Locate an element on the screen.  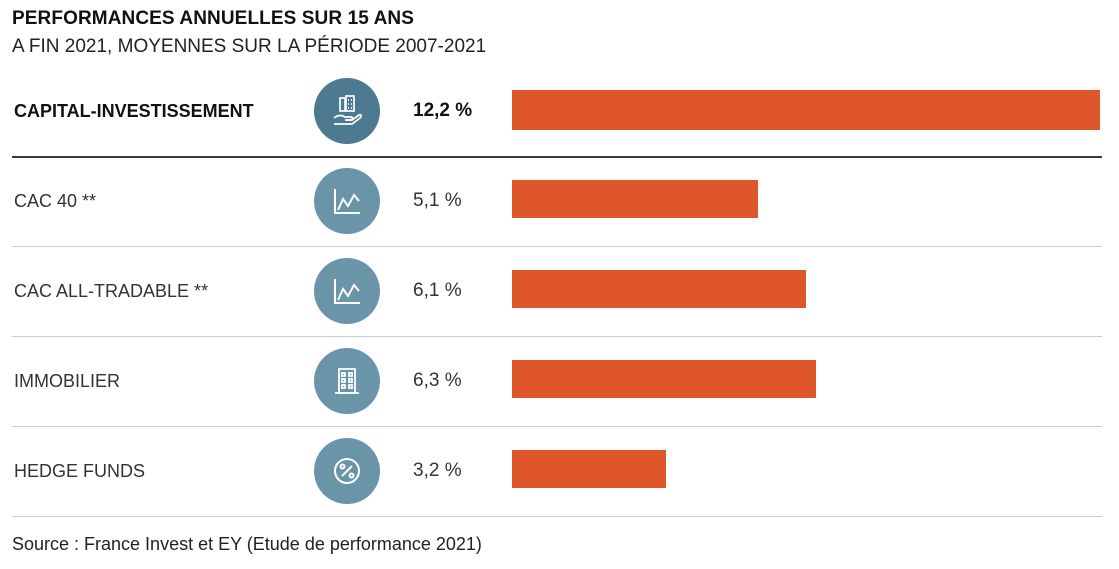
chart-title: PERFORMANCES ANNUELLES SUR 15 ANS is located at coordinates (213, 18).